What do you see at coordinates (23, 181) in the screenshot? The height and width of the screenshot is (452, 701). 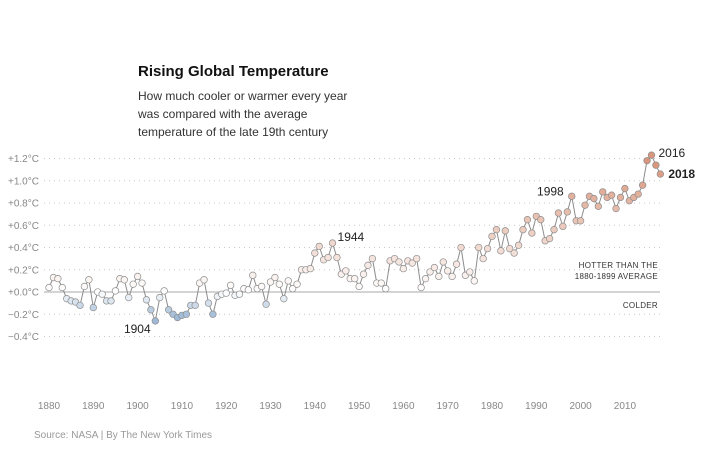 I see `y-tick-label: +1.0°C` at bounding box center [23, 181].